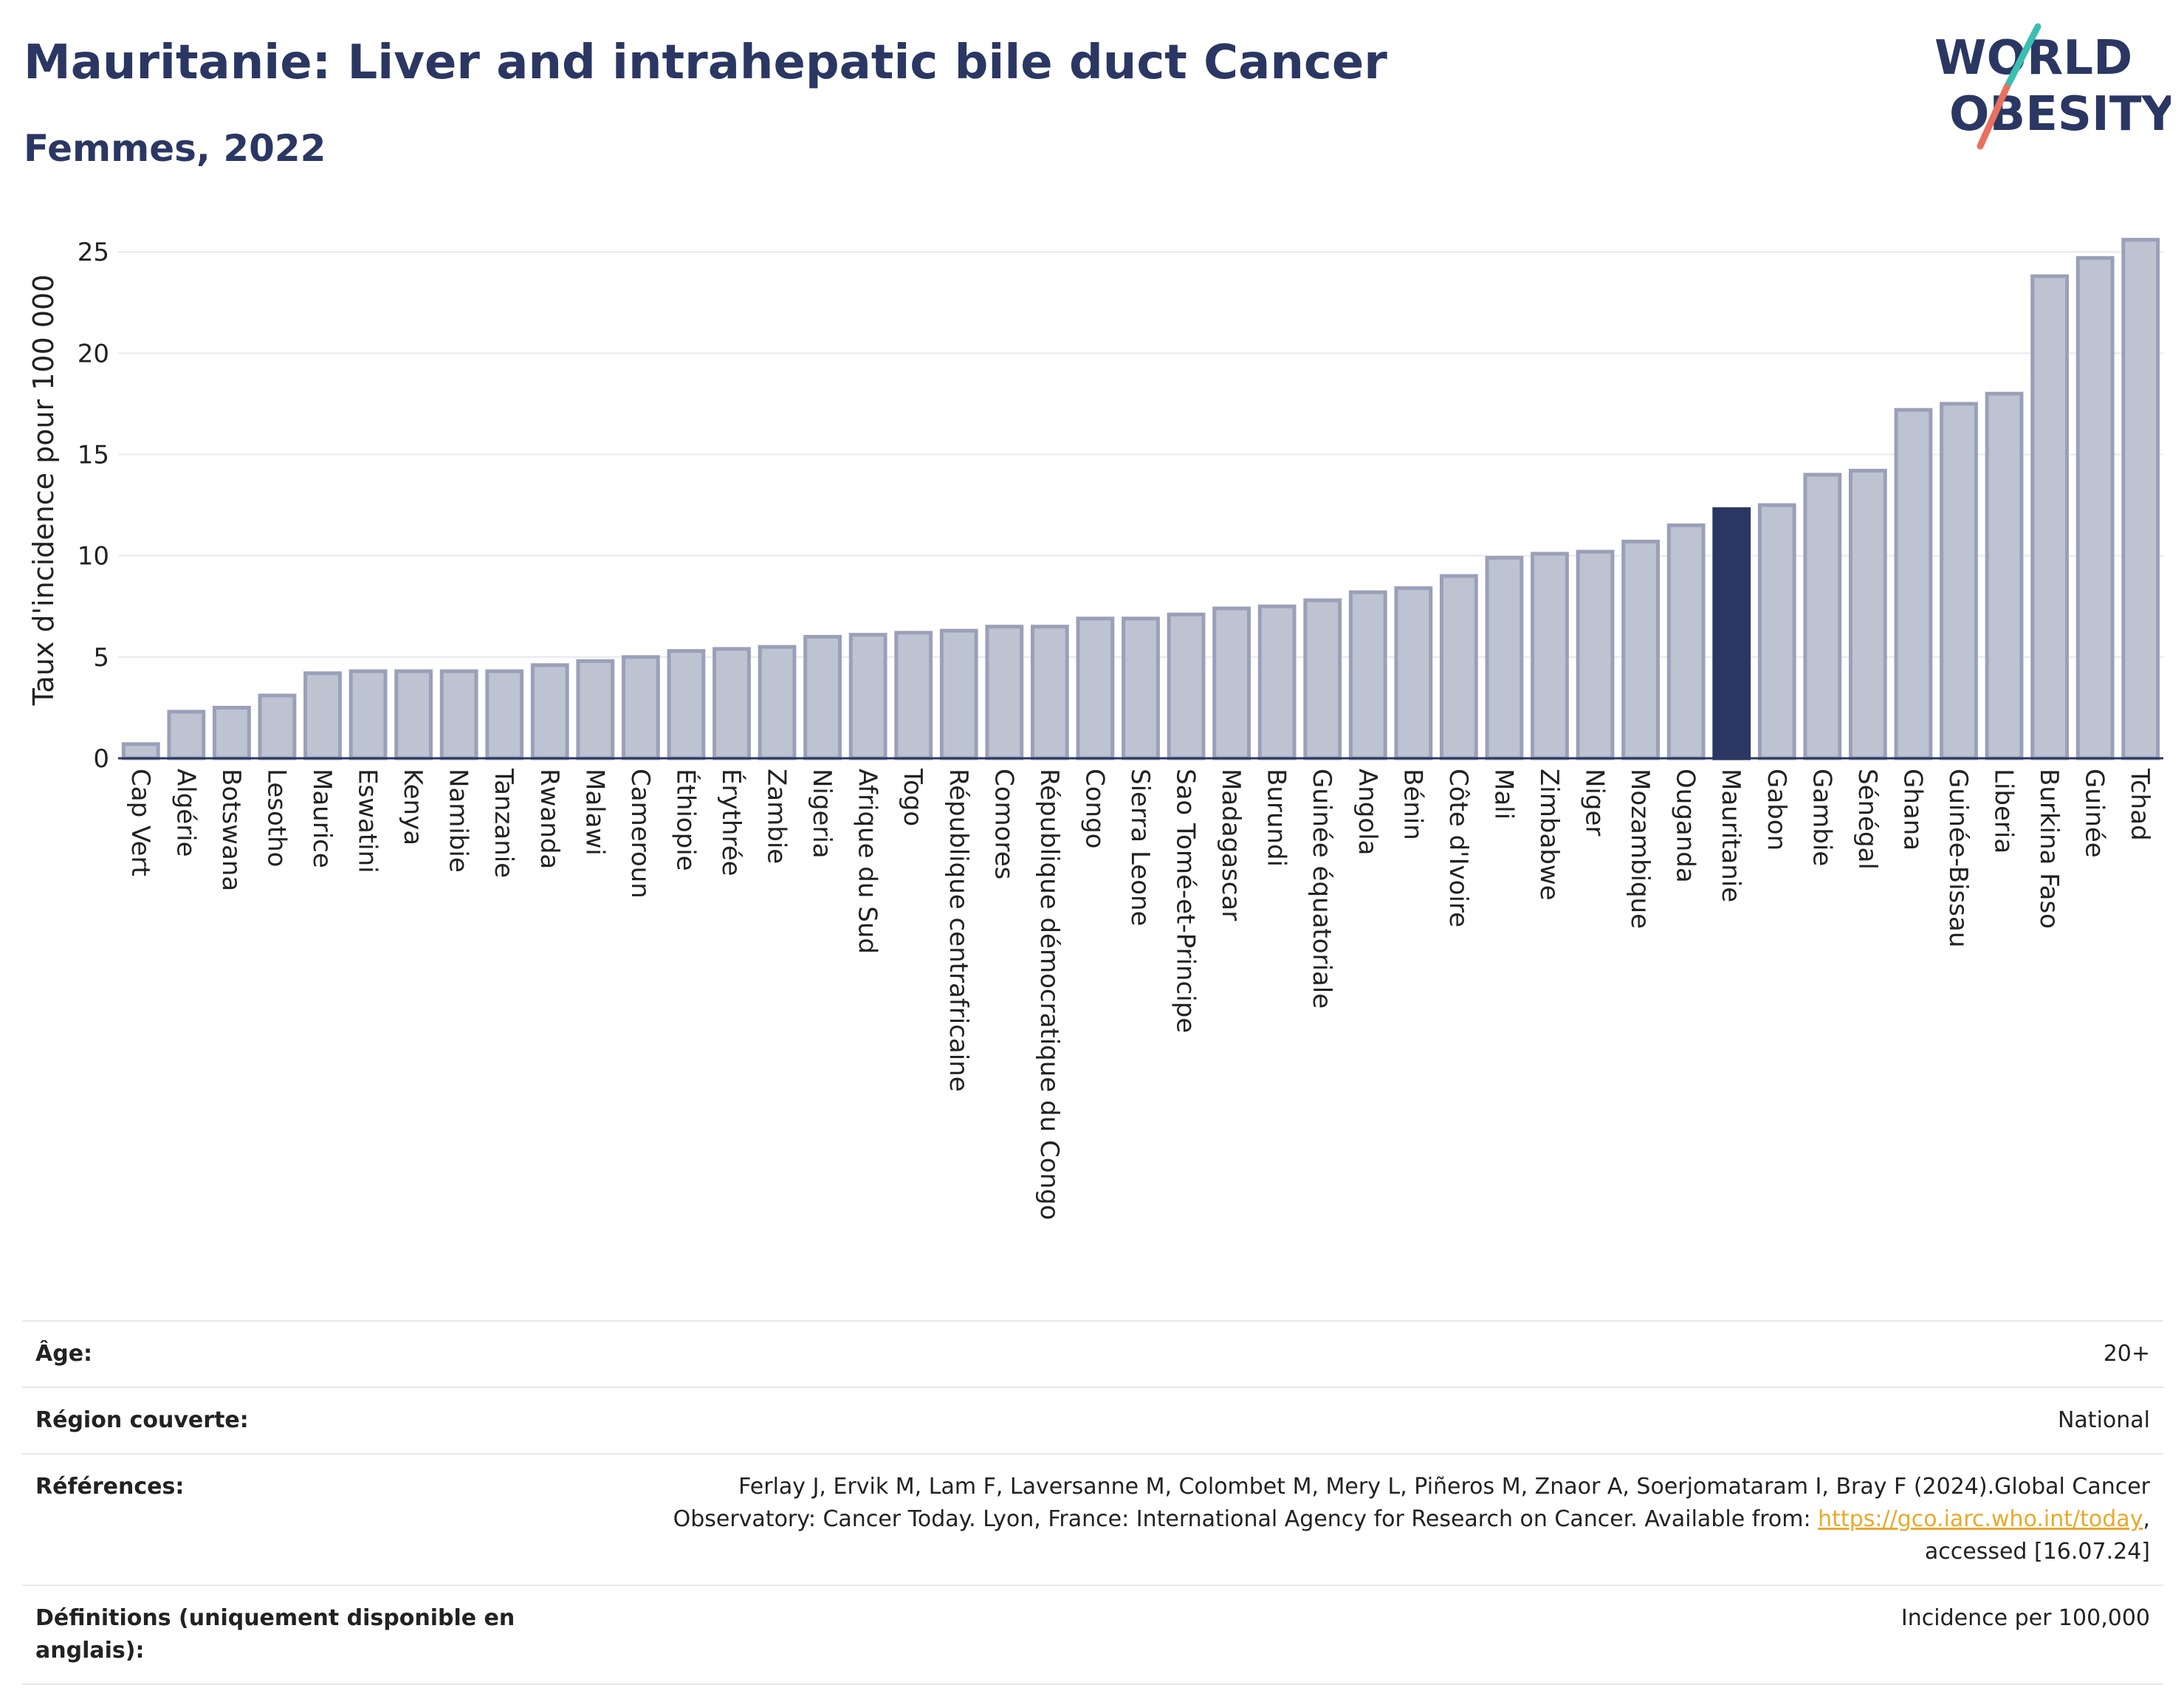 The width and height of the screenshot is (2184, 1696). Describe the element at coordinates (503, 823) in the screenshot. I see `x-tick-label: Tanzanie` at that location.